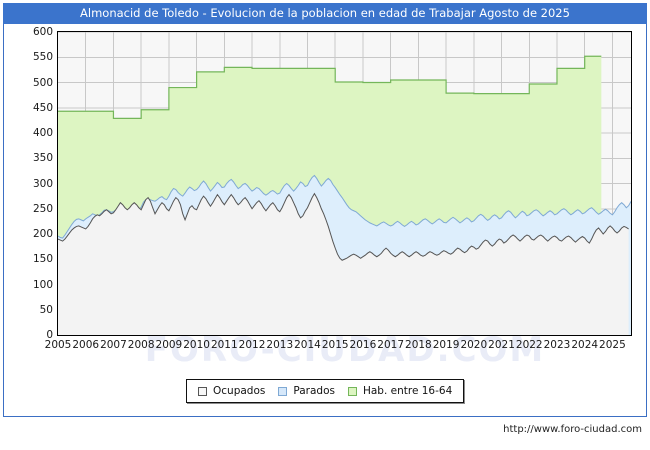  What do you see at coordinates (169, 345) in the screenshot?
I see `x-tick-label: 2009` at bounding box center [169, 345].